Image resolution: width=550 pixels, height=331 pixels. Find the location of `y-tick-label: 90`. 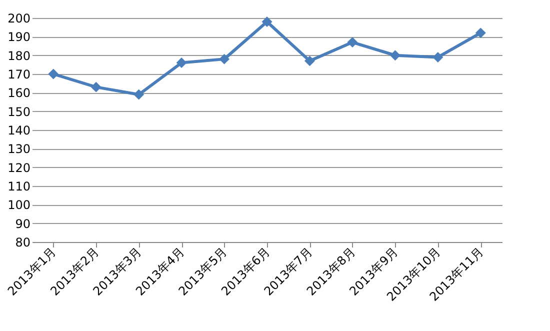

y-tick-label: 90 is located at coordinates (22, 223).